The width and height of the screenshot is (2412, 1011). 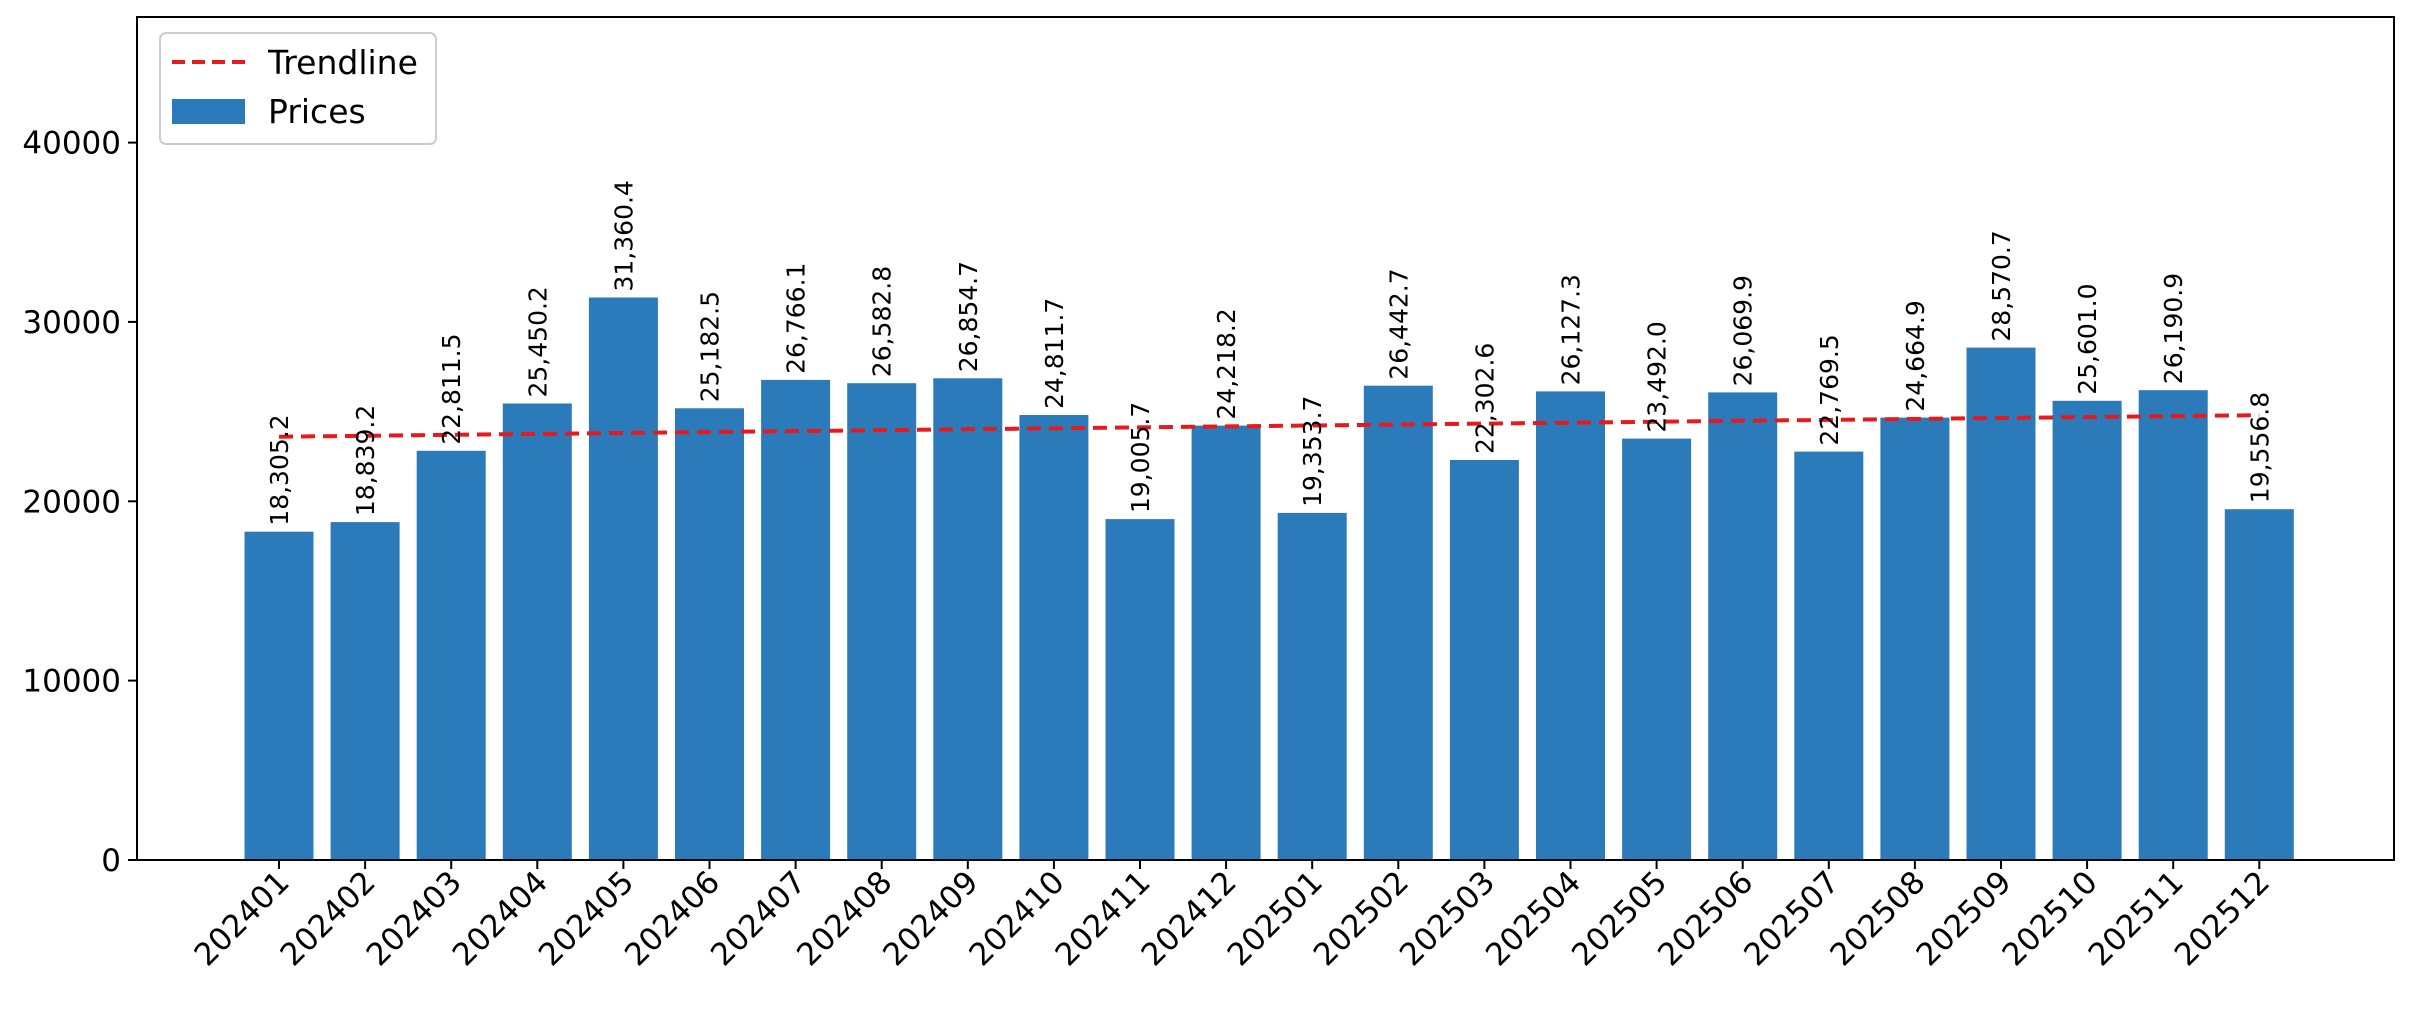 What do you see at coordinates (537, 341) in the screenshot?
I see `data-label-202404: 25,450.2` at bounding box center [537, 341].